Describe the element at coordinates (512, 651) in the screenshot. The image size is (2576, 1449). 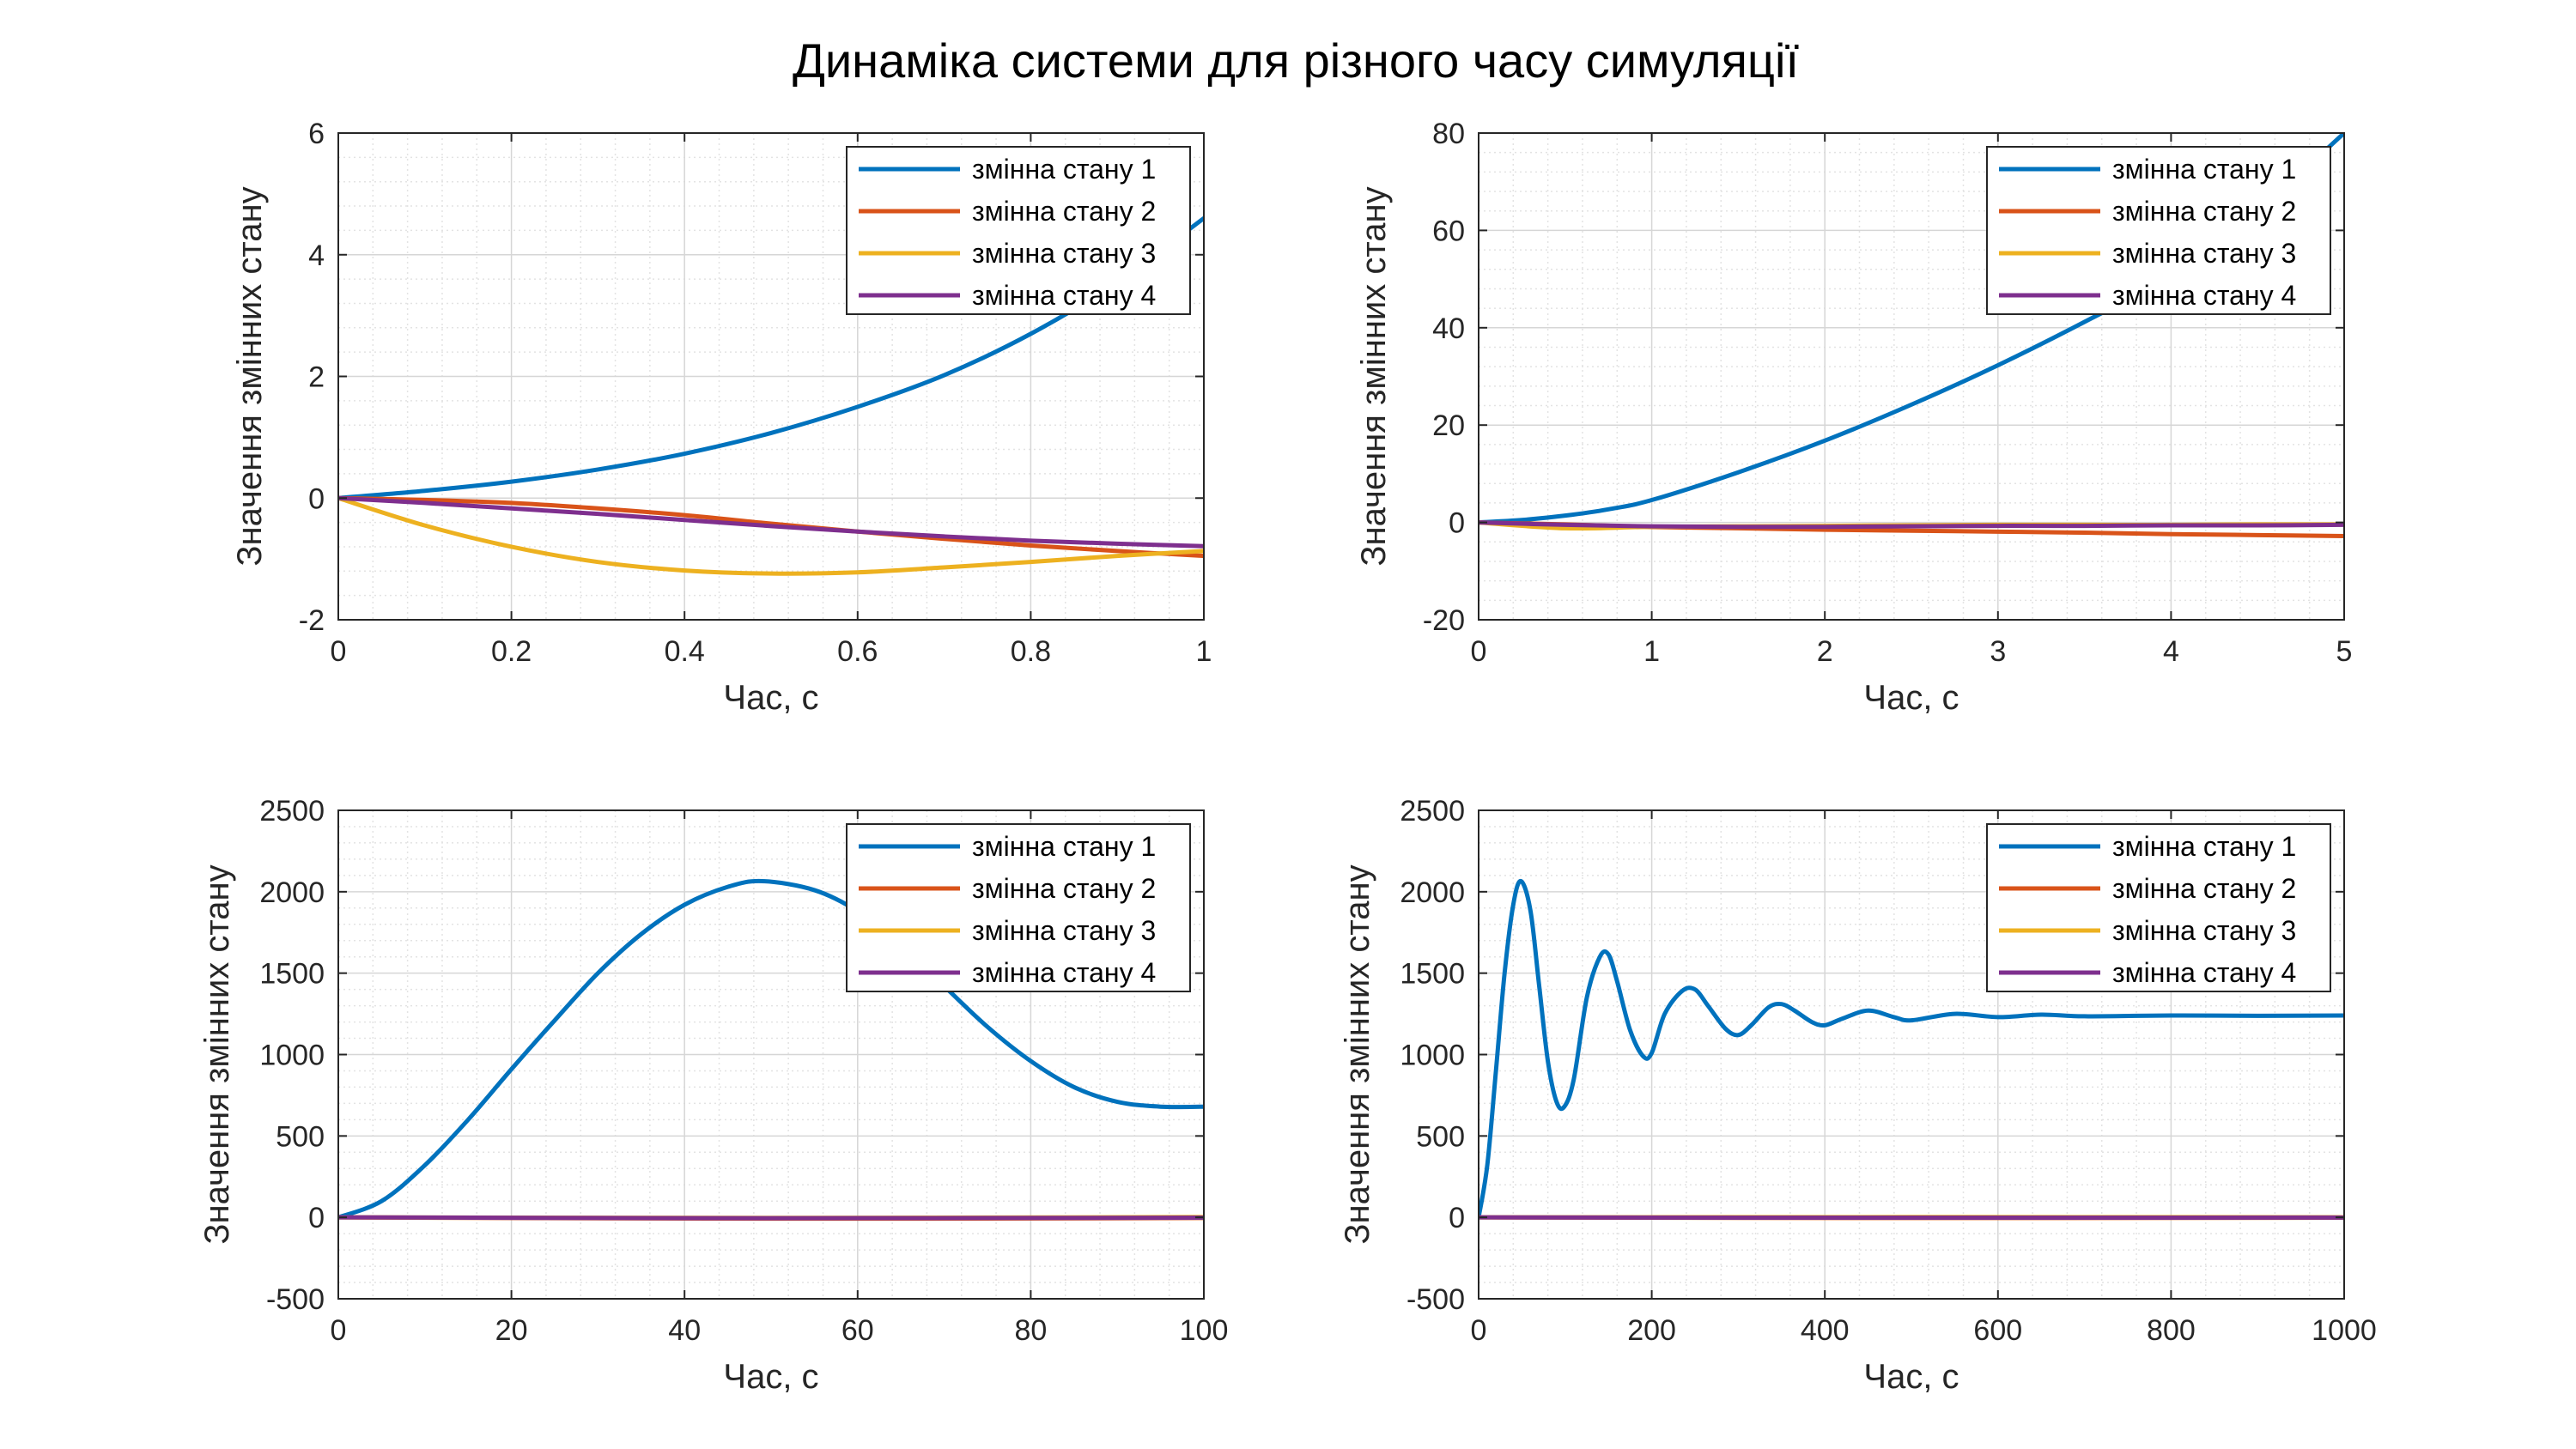
I see `x-tick-label: 0.2` at that location.